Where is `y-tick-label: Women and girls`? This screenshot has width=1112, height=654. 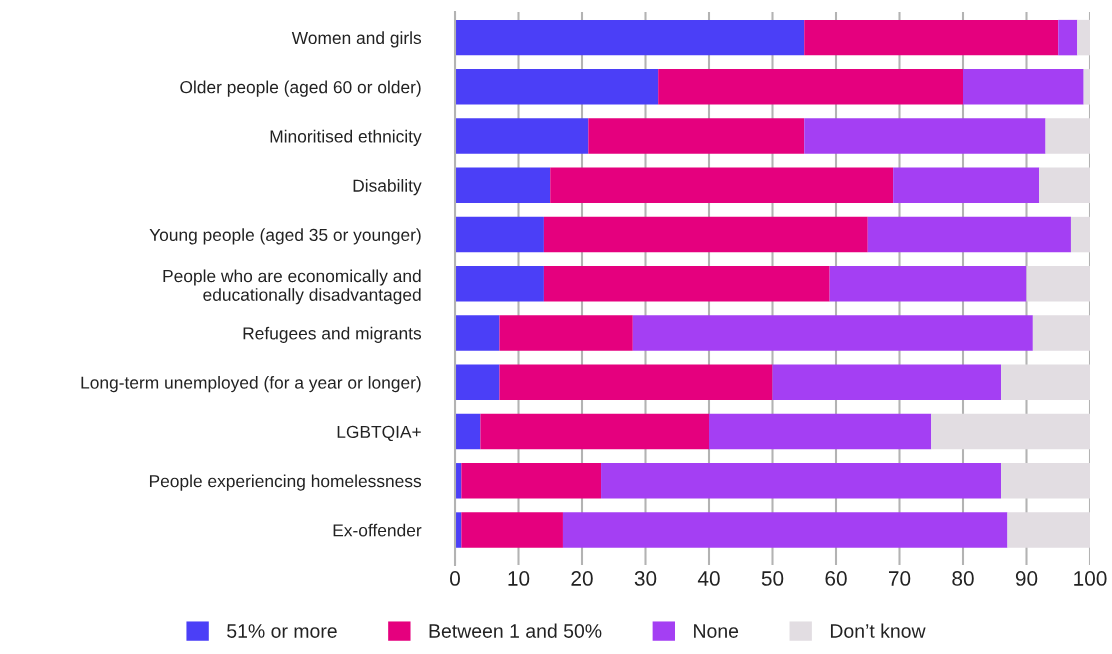
y-tick-label: Women and girls is located at coordinates (356, 39).